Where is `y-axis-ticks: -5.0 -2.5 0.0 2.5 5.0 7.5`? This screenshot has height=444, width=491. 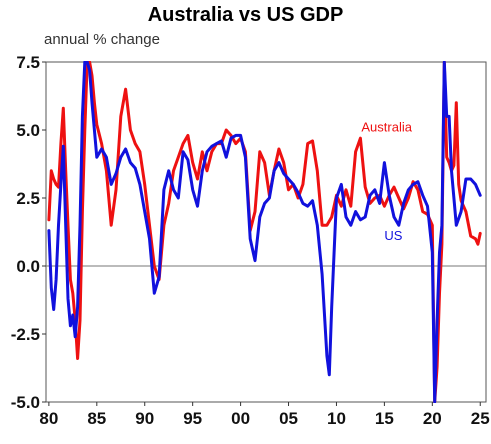
y-axis-ticks: -5.0 -2.5 0.0 2.5 5.0 7.5 is located at coordinates (28, 232).